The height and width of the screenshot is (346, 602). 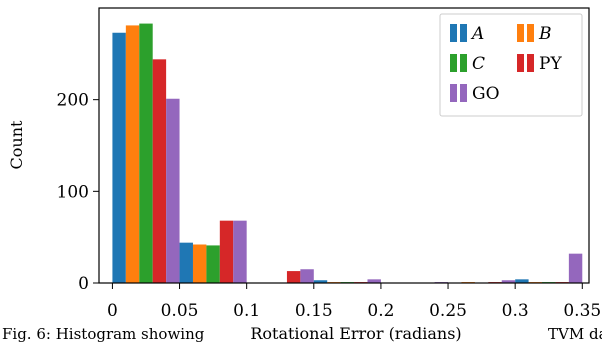 What do you see at coordinates (314, 311) in the screenshot?
I see `x-tick-label: 0.15` at bounding box center [314, 311].